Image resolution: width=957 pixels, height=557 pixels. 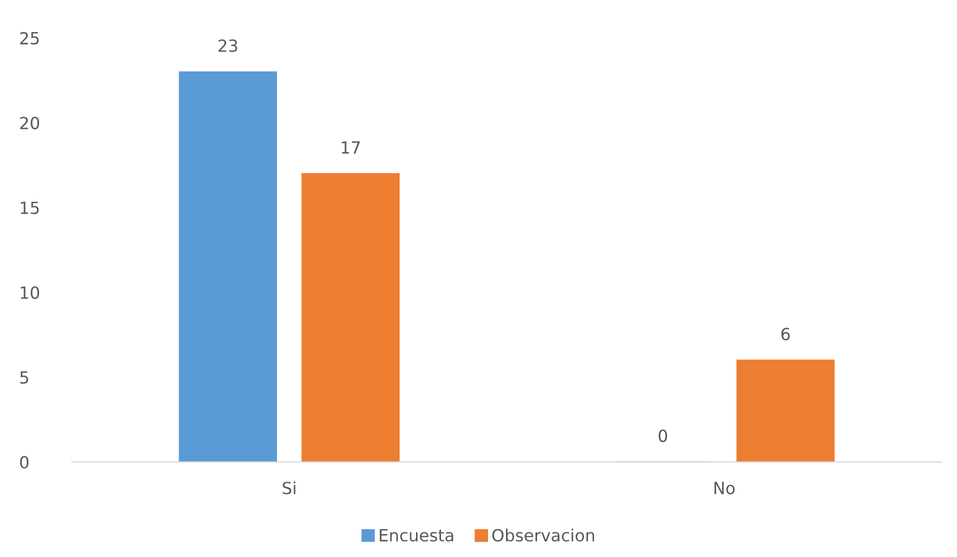 I want to click on y-tick-label: 0, so click(x=24, y=462).